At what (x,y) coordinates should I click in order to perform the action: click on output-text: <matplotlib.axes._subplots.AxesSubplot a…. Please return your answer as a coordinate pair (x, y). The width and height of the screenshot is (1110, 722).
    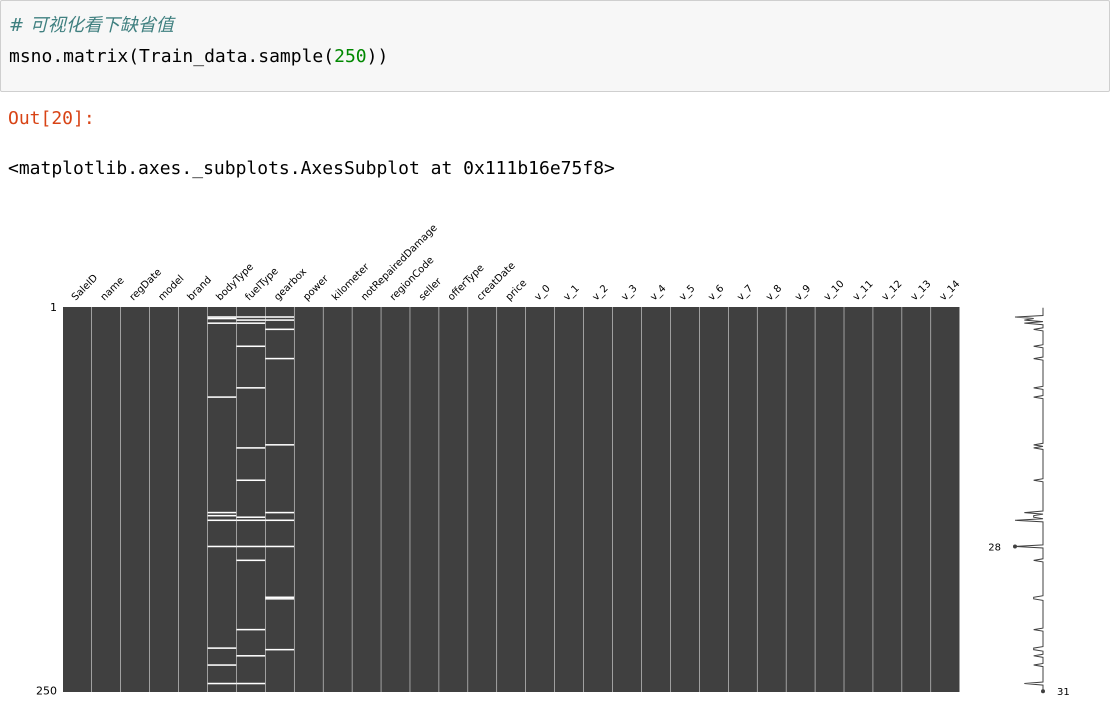
    Looking at the image, I should click on (311, 168).